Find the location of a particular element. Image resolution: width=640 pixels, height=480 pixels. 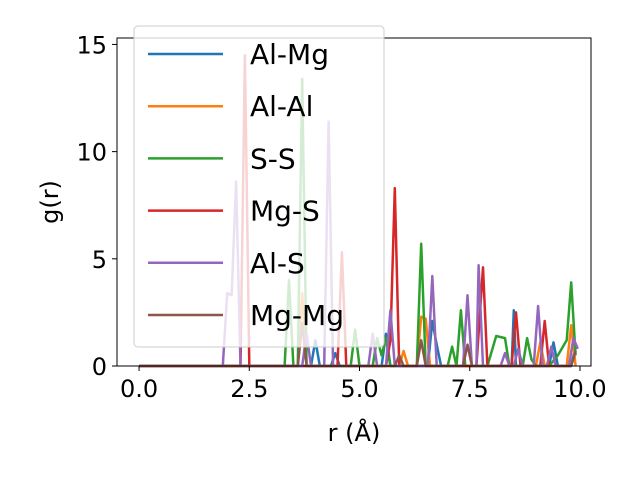

legend-label: Al-Al is located at coordinates (281, 106).